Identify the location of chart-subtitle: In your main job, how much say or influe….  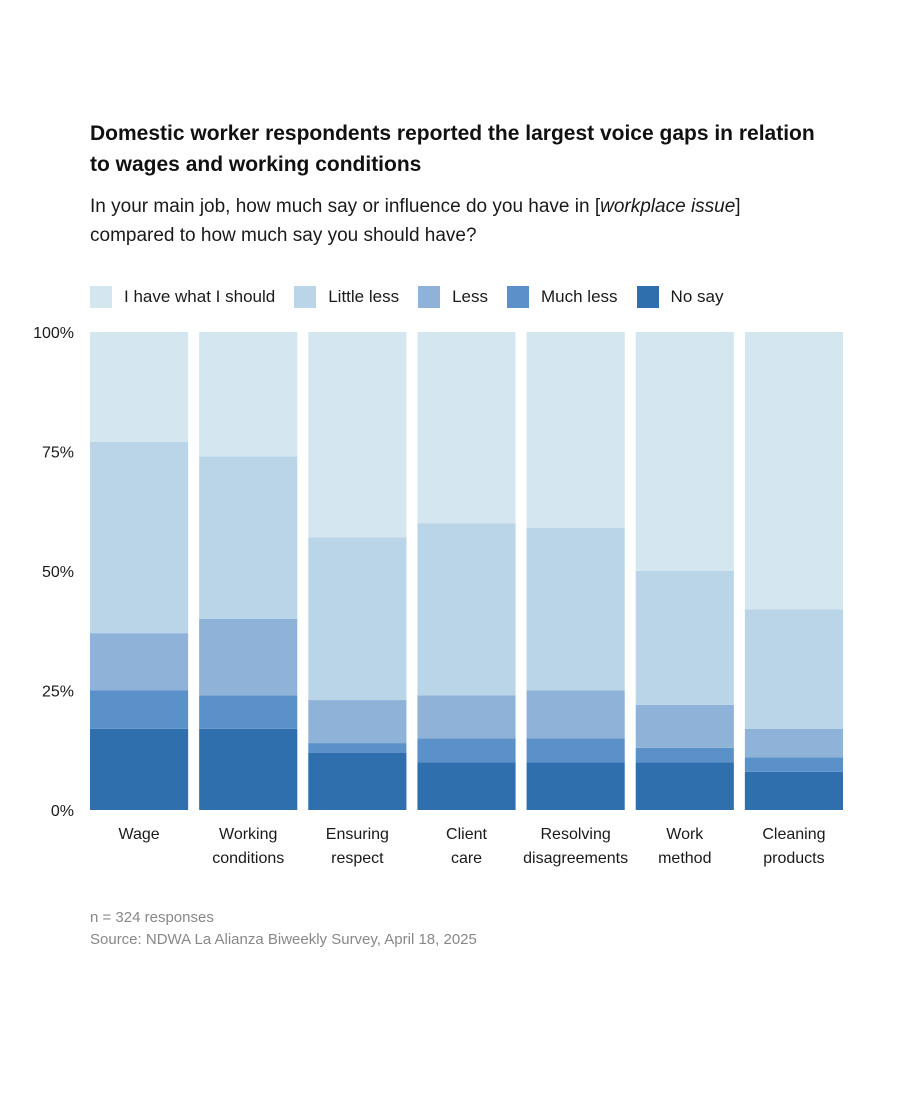
(460, 221).